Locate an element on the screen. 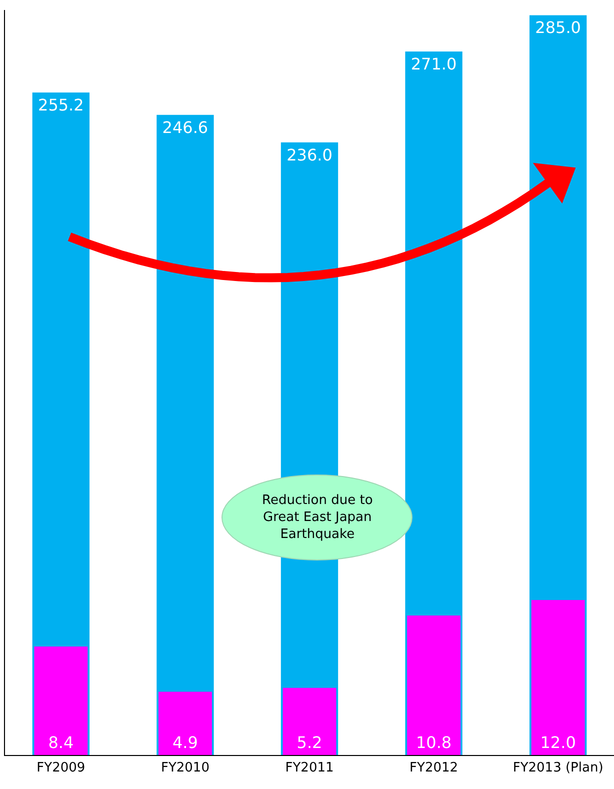 This screenshot has width=614, height=789. x-tick-label: FY2012 is located at coordinates (434, 768).